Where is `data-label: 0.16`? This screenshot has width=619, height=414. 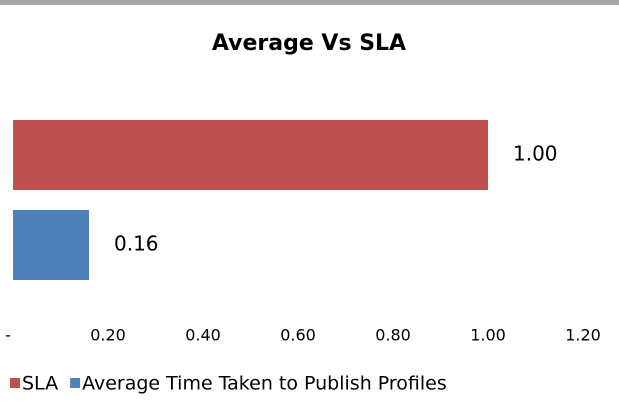
data-label: 0.16 is located at coordinates (136, 244).